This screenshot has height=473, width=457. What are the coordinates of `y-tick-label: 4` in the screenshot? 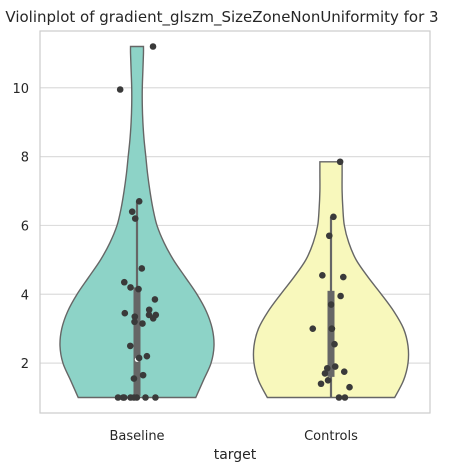 It's located at (25, 295).